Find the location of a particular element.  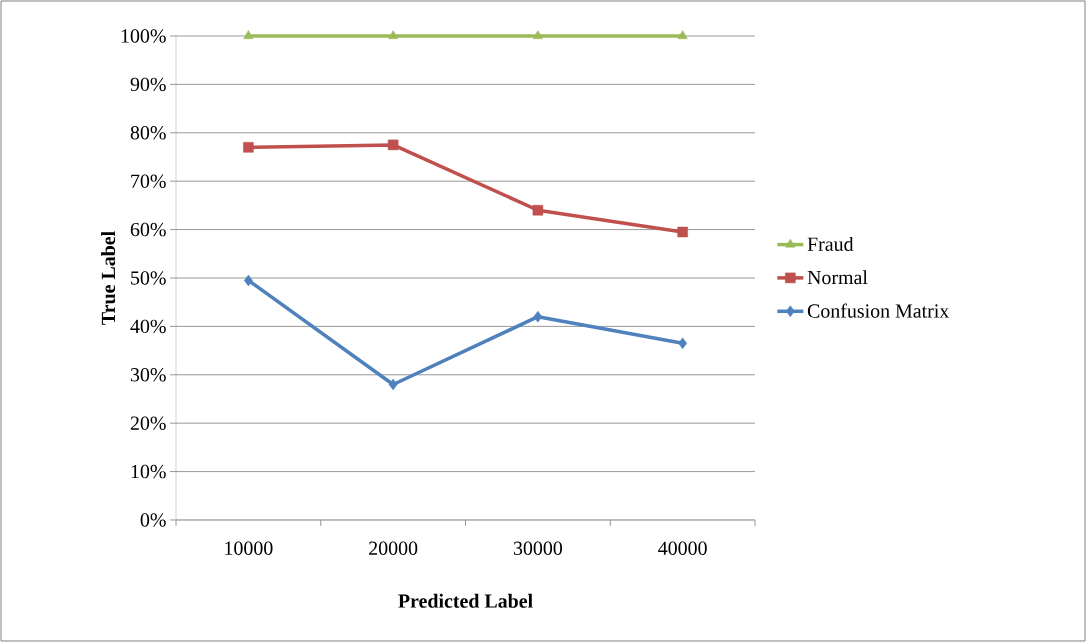

x-tick-label: 40000 is located at coordinates (682, 548).